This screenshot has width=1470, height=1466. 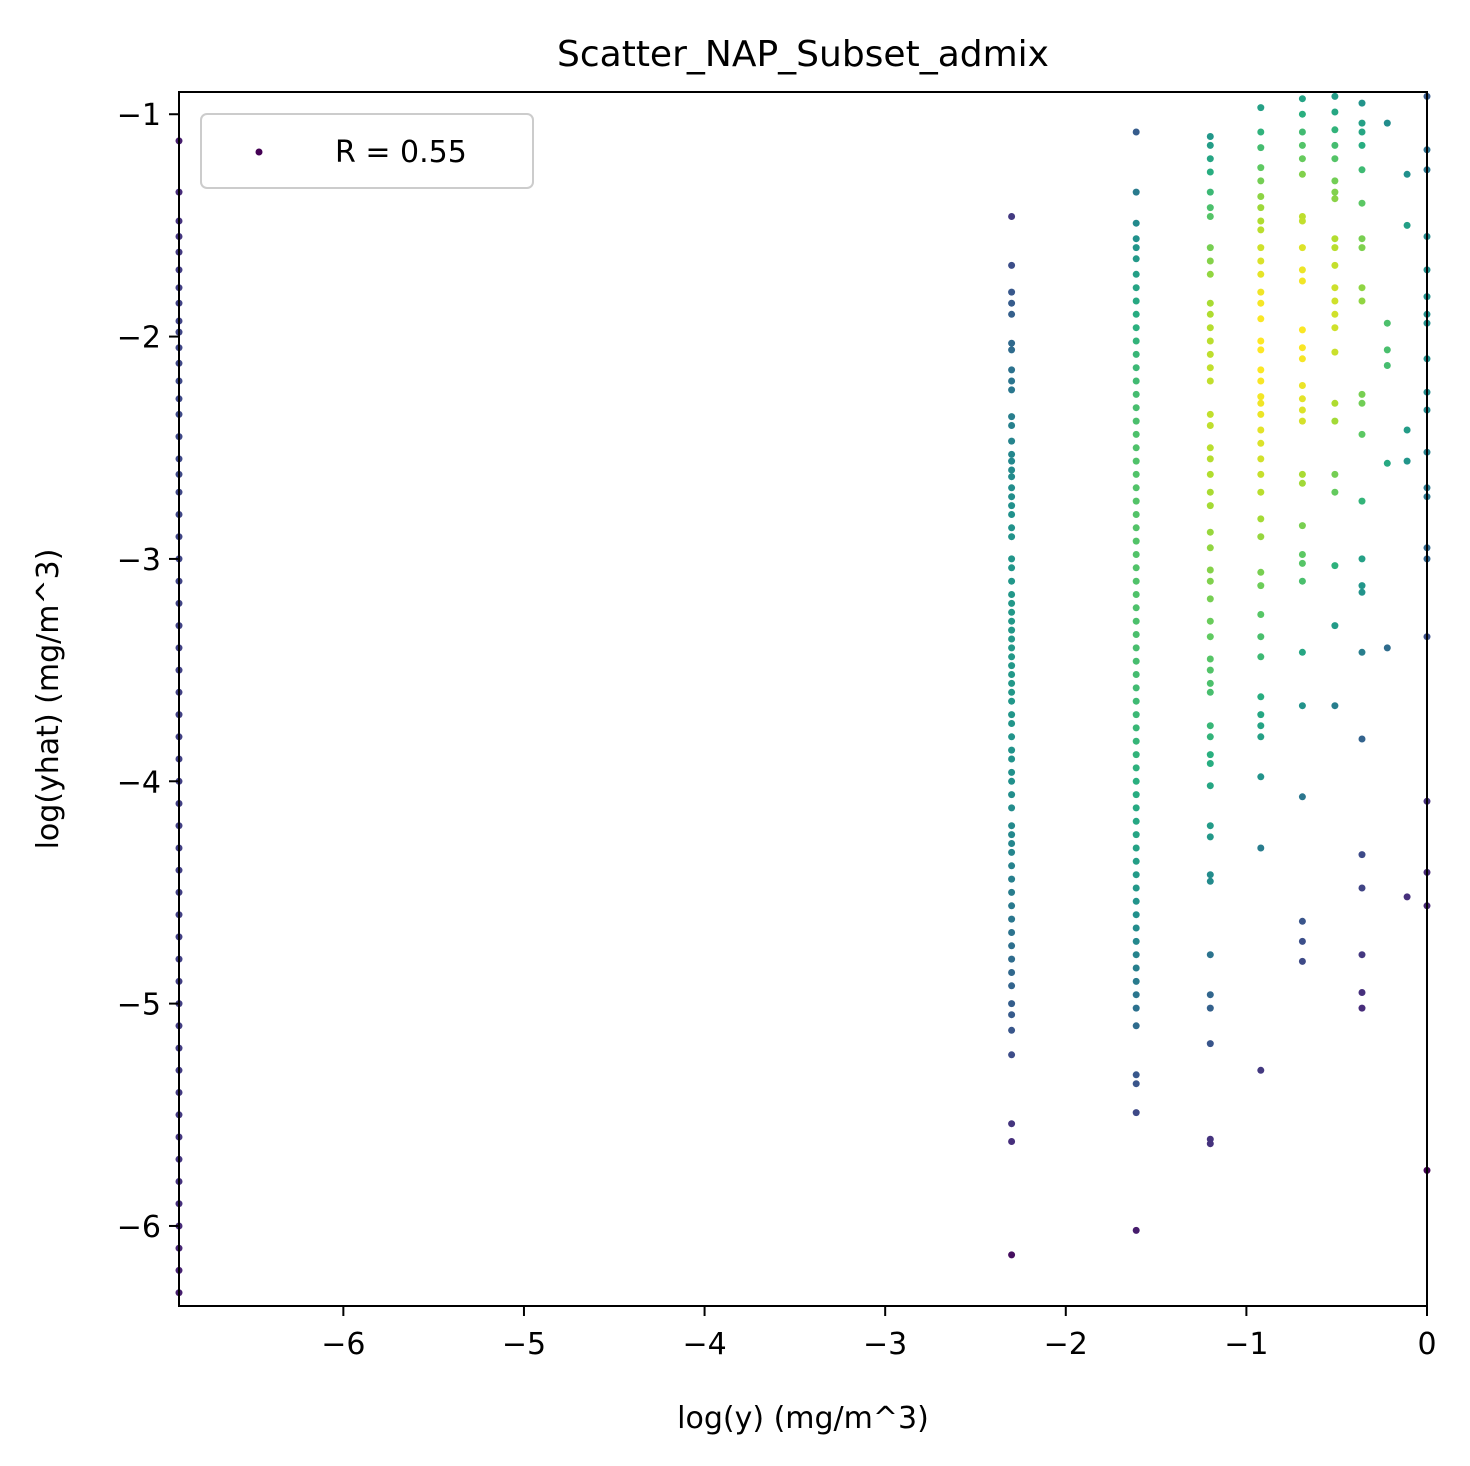 What do you see at coordinates (803, 1418) in the screenshot?
I see `x-axis-label: log(y) (mg/m^3)` at bounding box center [803, 1418].